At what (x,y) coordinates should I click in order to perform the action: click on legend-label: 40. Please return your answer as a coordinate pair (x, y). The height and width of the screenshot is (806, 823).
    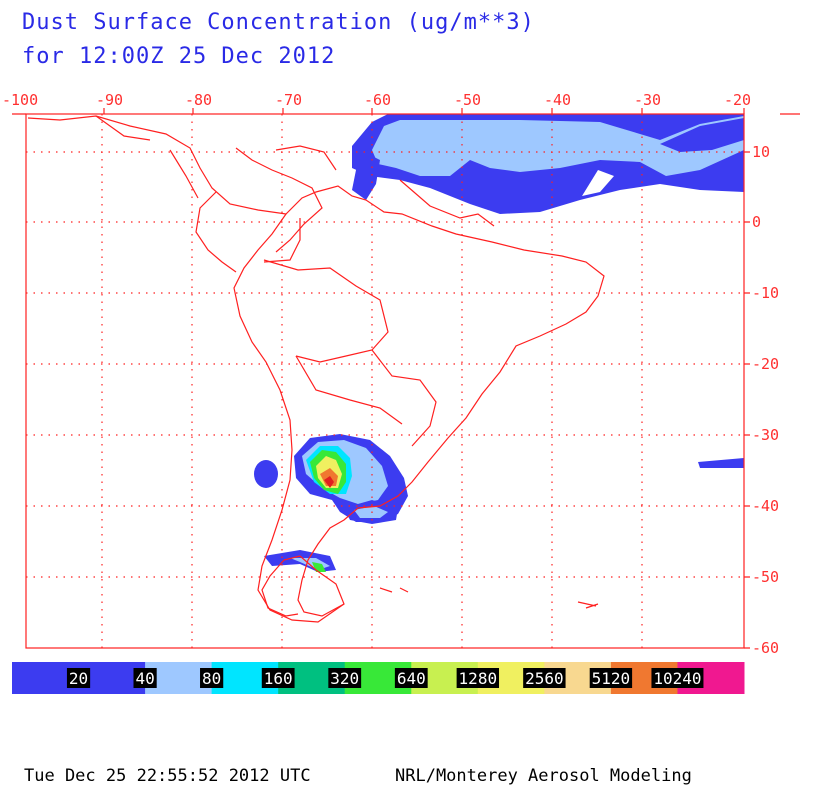
    Looking at the image, I should click on (144, 678).